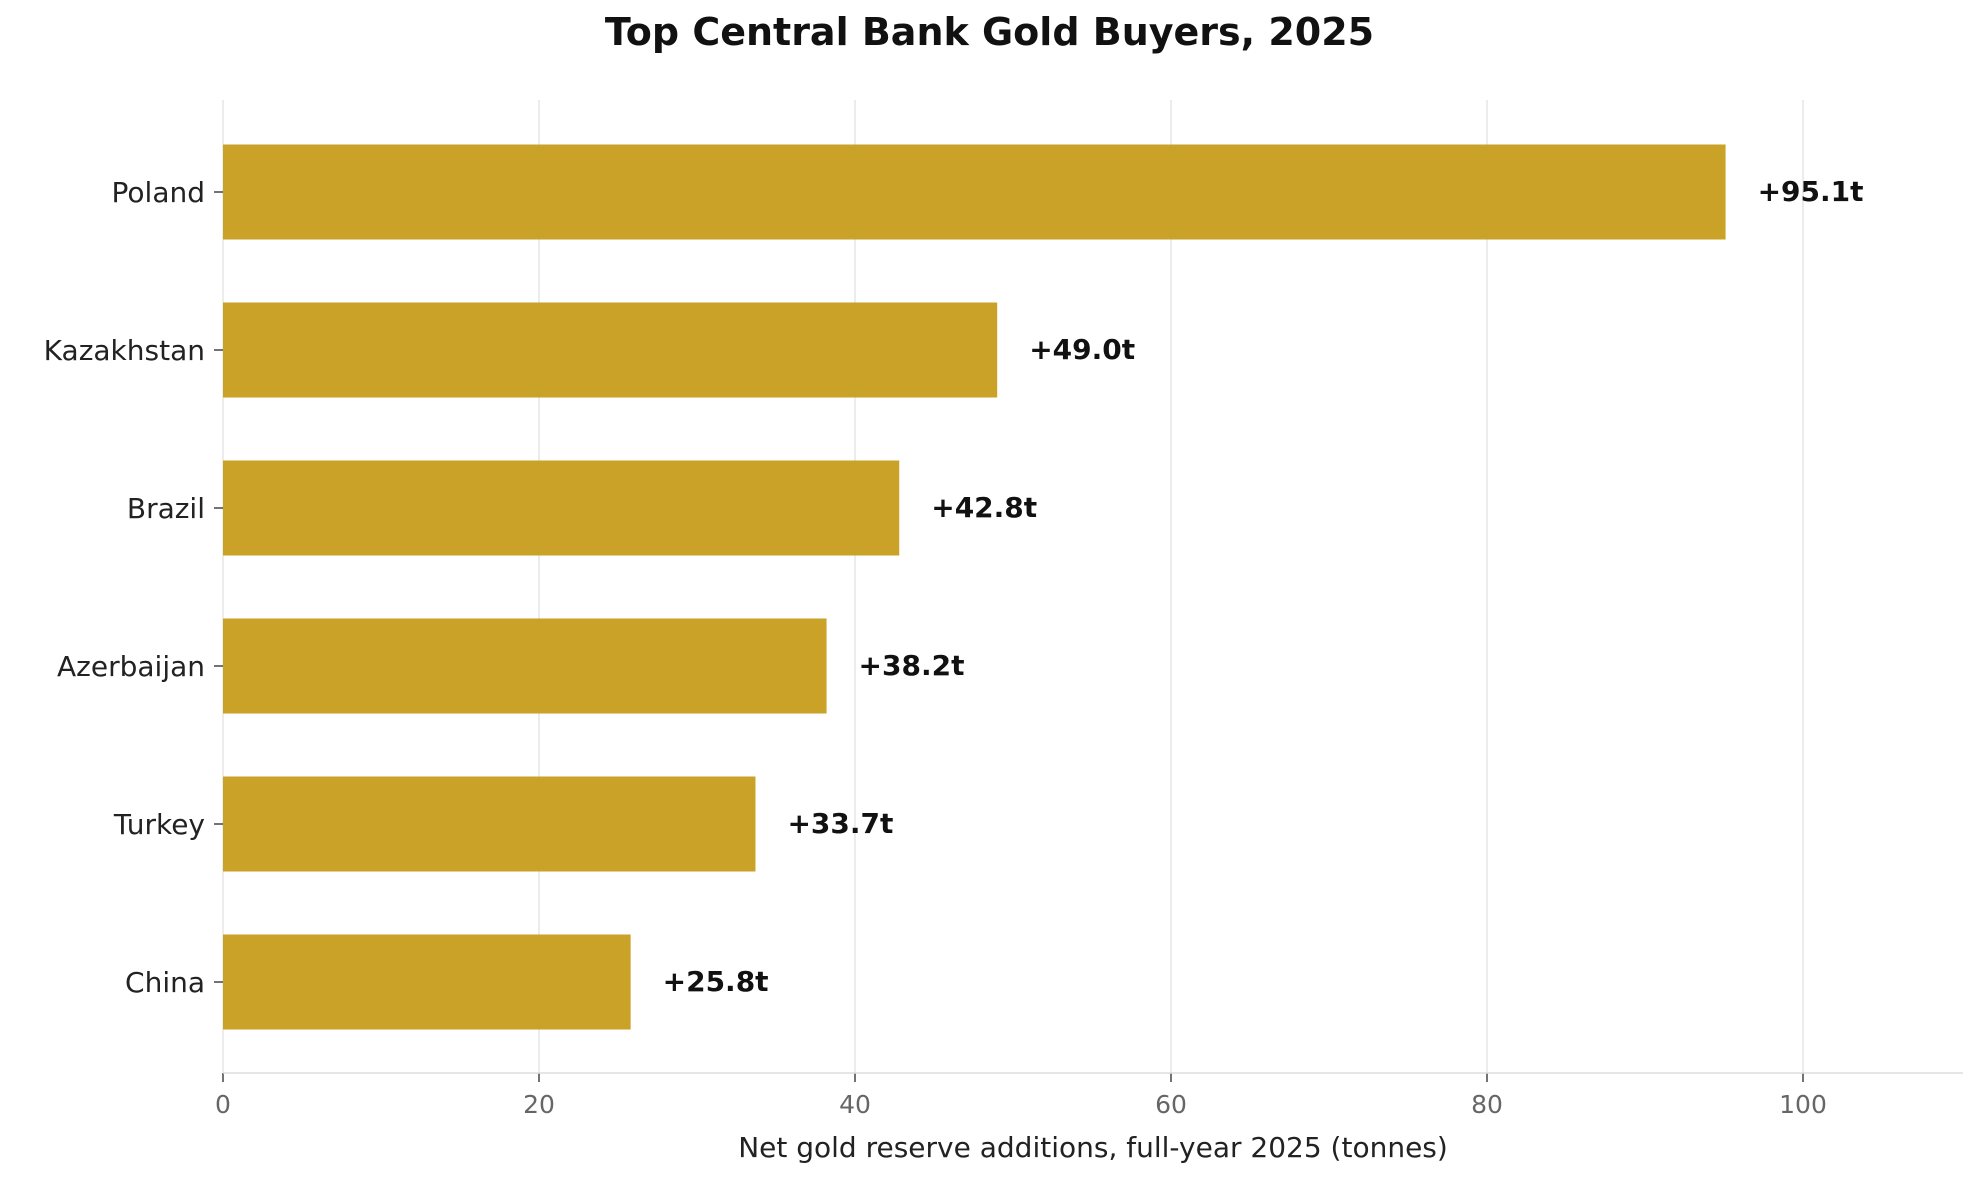 The width and height of the screenshot is (1979, 1180). Describe the element at coordinates (989, 32) in the screenshot. I see `chart-title: Top Central Bank Gold Buyers, 2025` at that location.